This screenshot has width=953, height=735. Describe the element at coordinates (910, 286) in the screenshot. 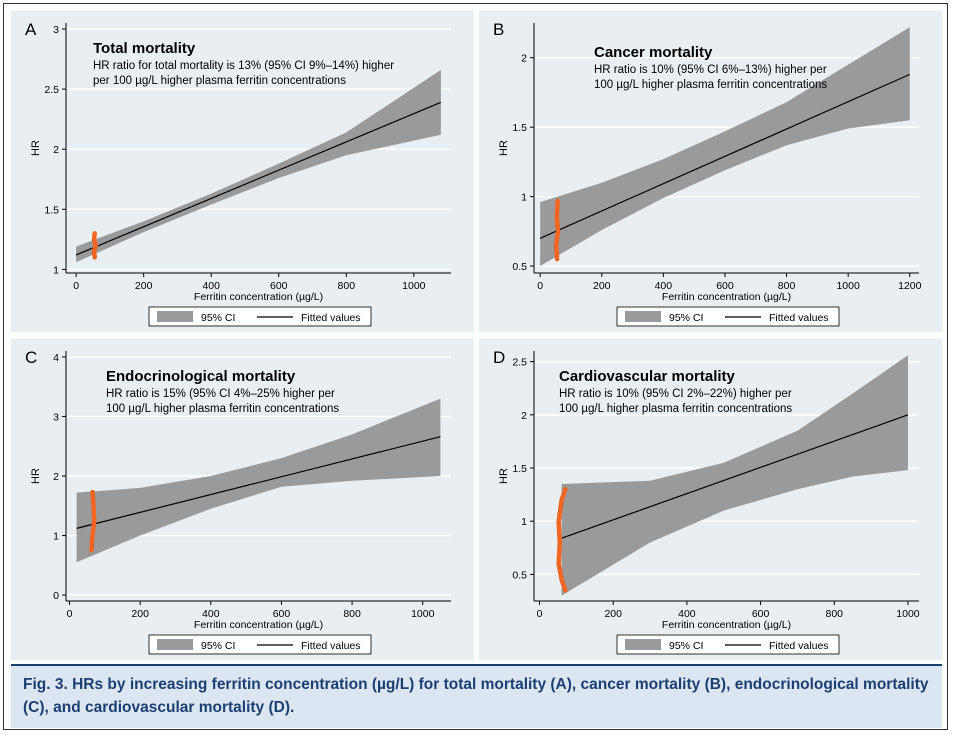

I see `x-tick-label: 1200` at that location.